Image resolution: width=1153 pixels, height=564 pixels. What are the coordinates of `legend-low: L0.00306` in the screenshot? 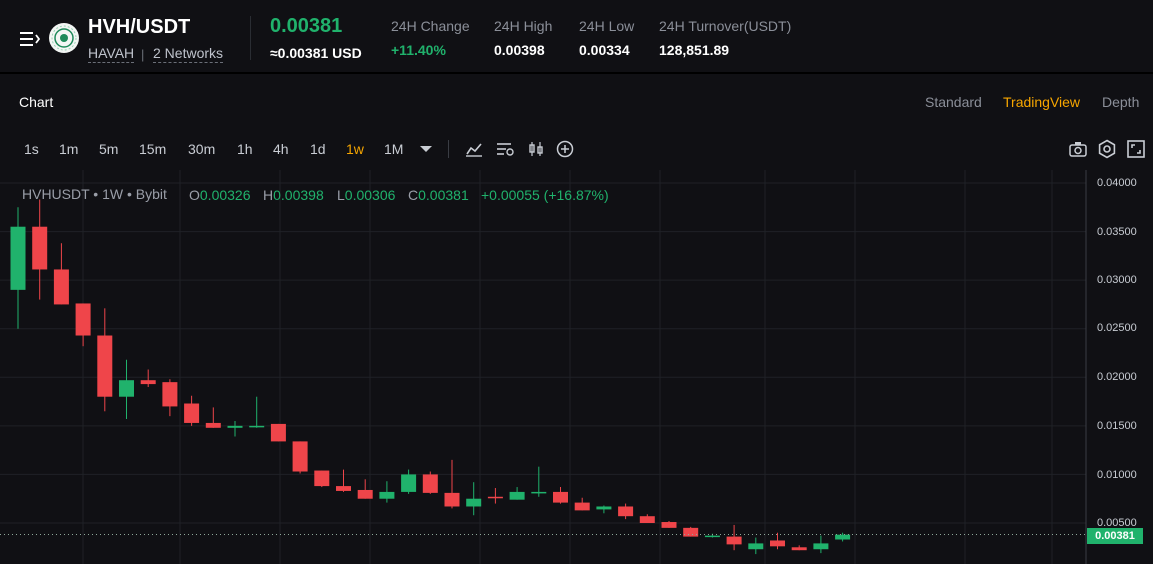 It's located at (366, 195).